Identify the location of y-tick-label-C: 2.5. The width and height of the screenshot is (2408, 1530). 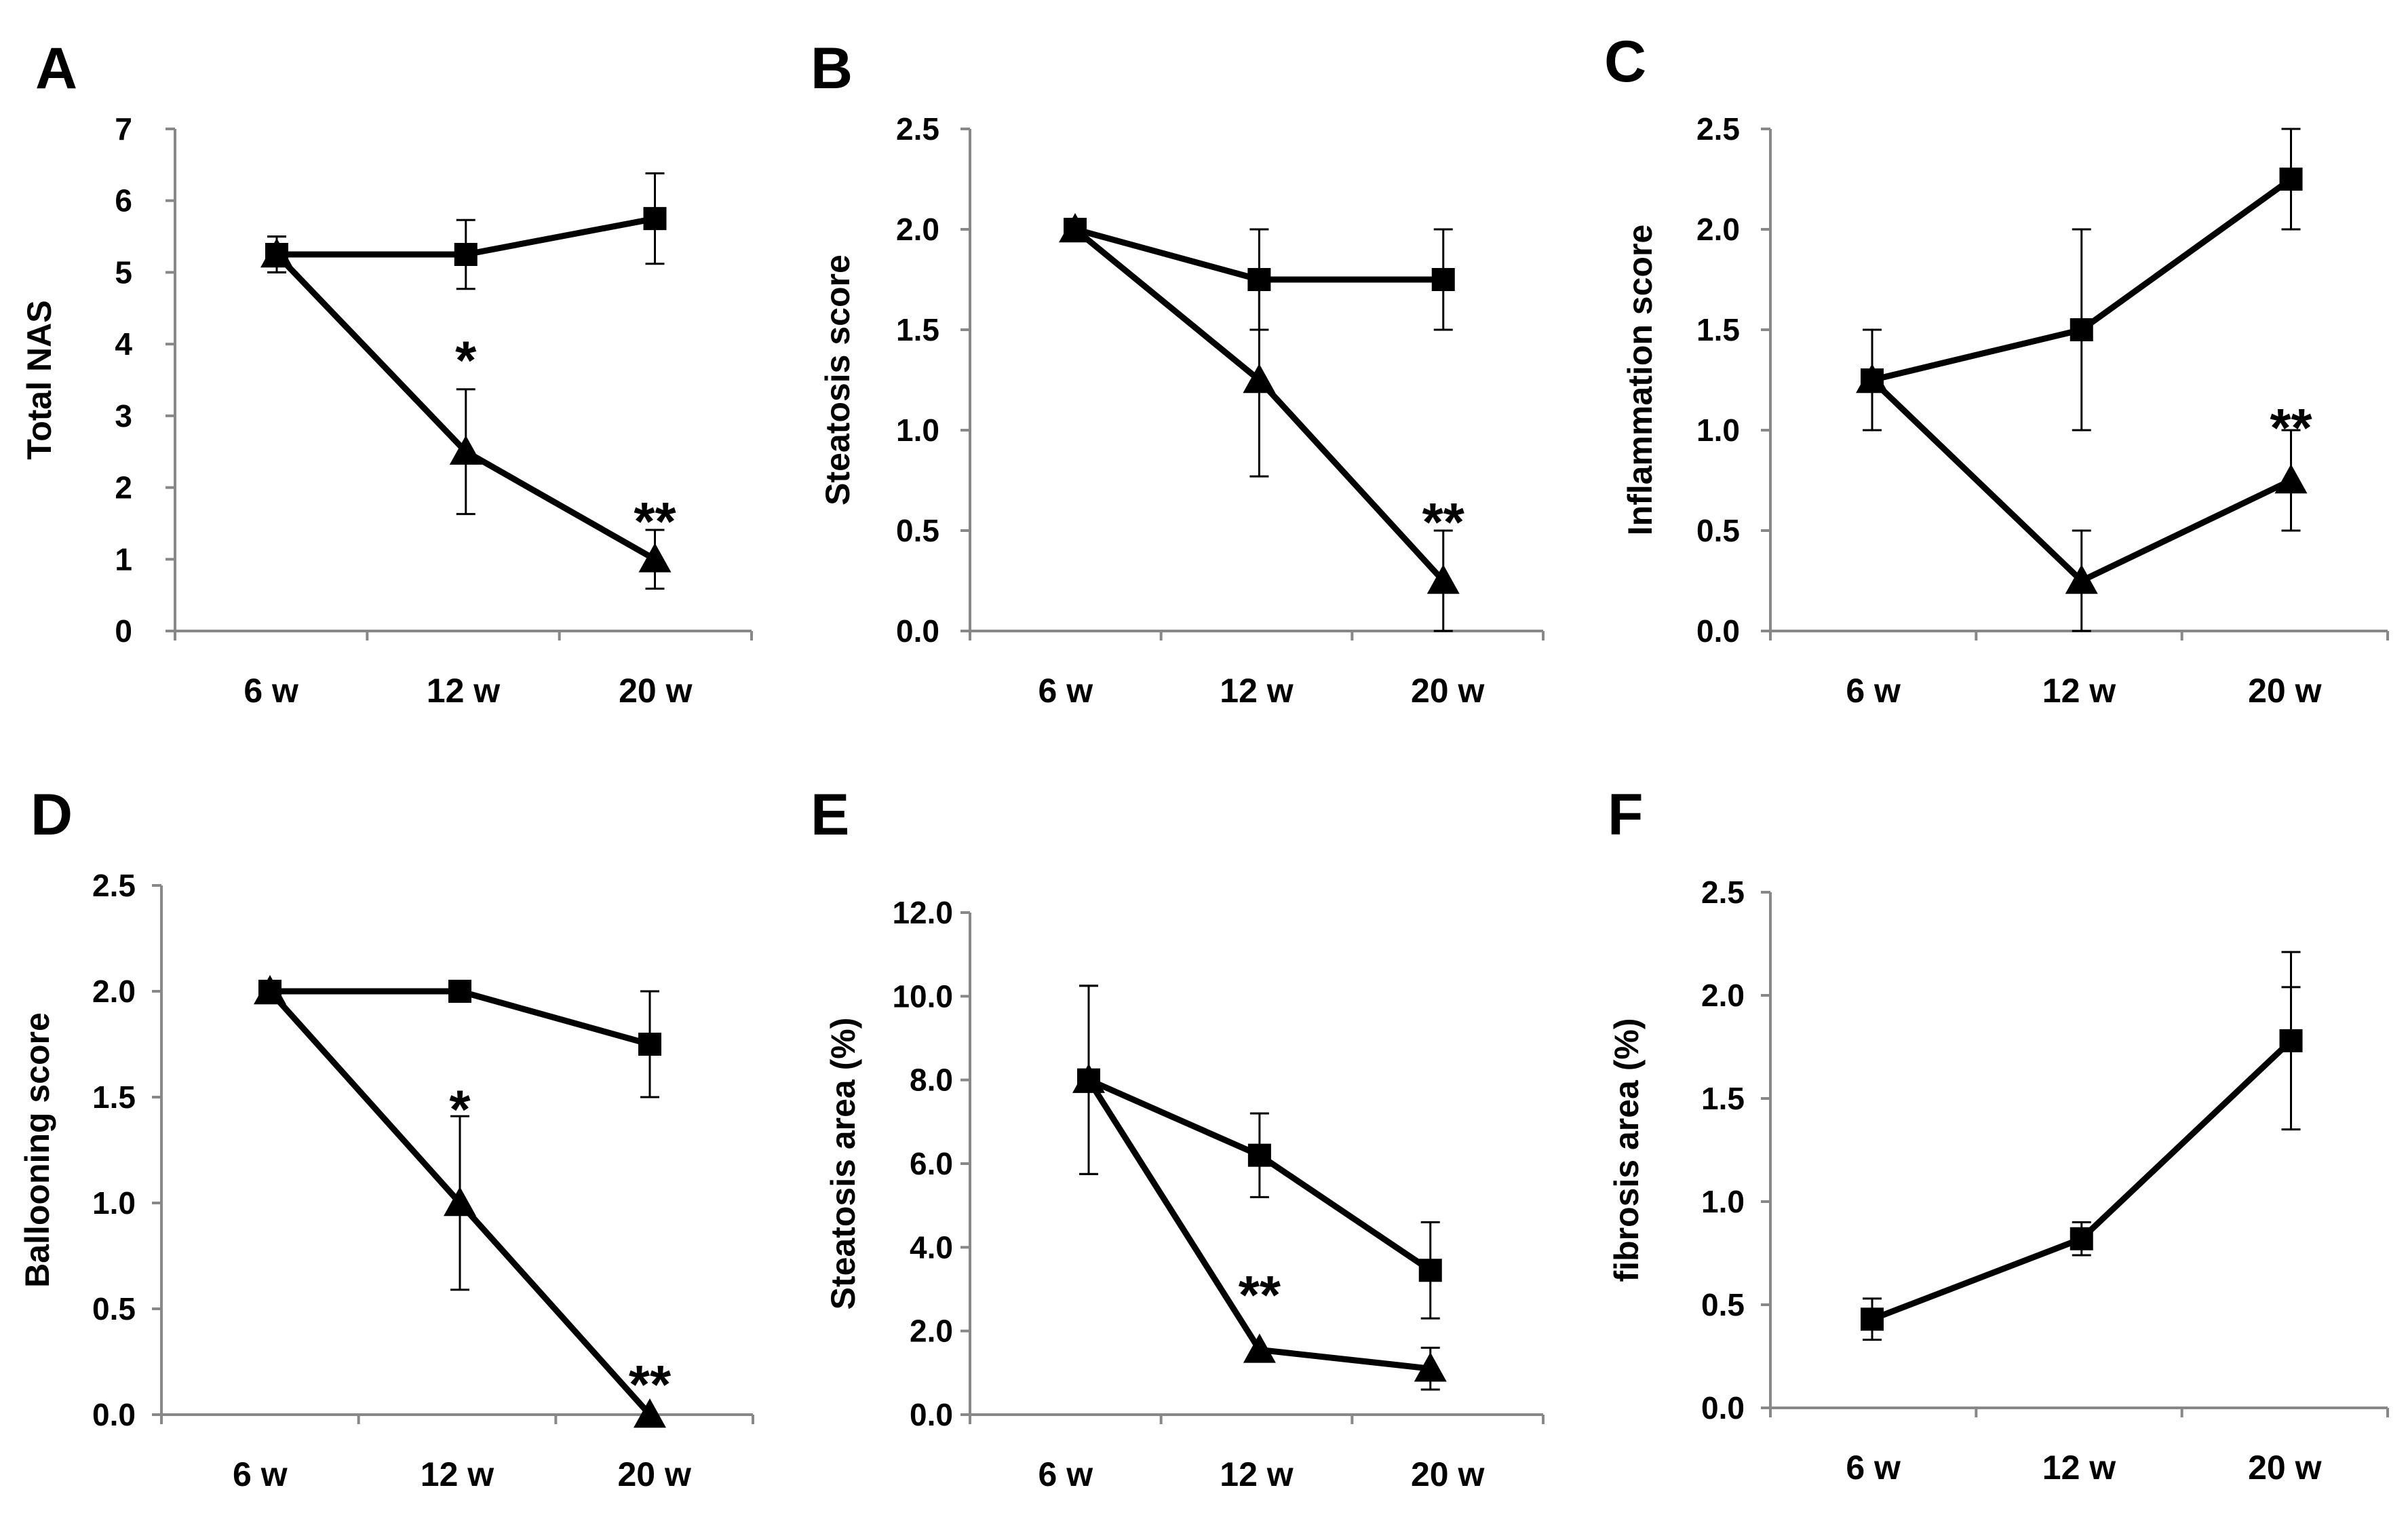
(1718, 129).